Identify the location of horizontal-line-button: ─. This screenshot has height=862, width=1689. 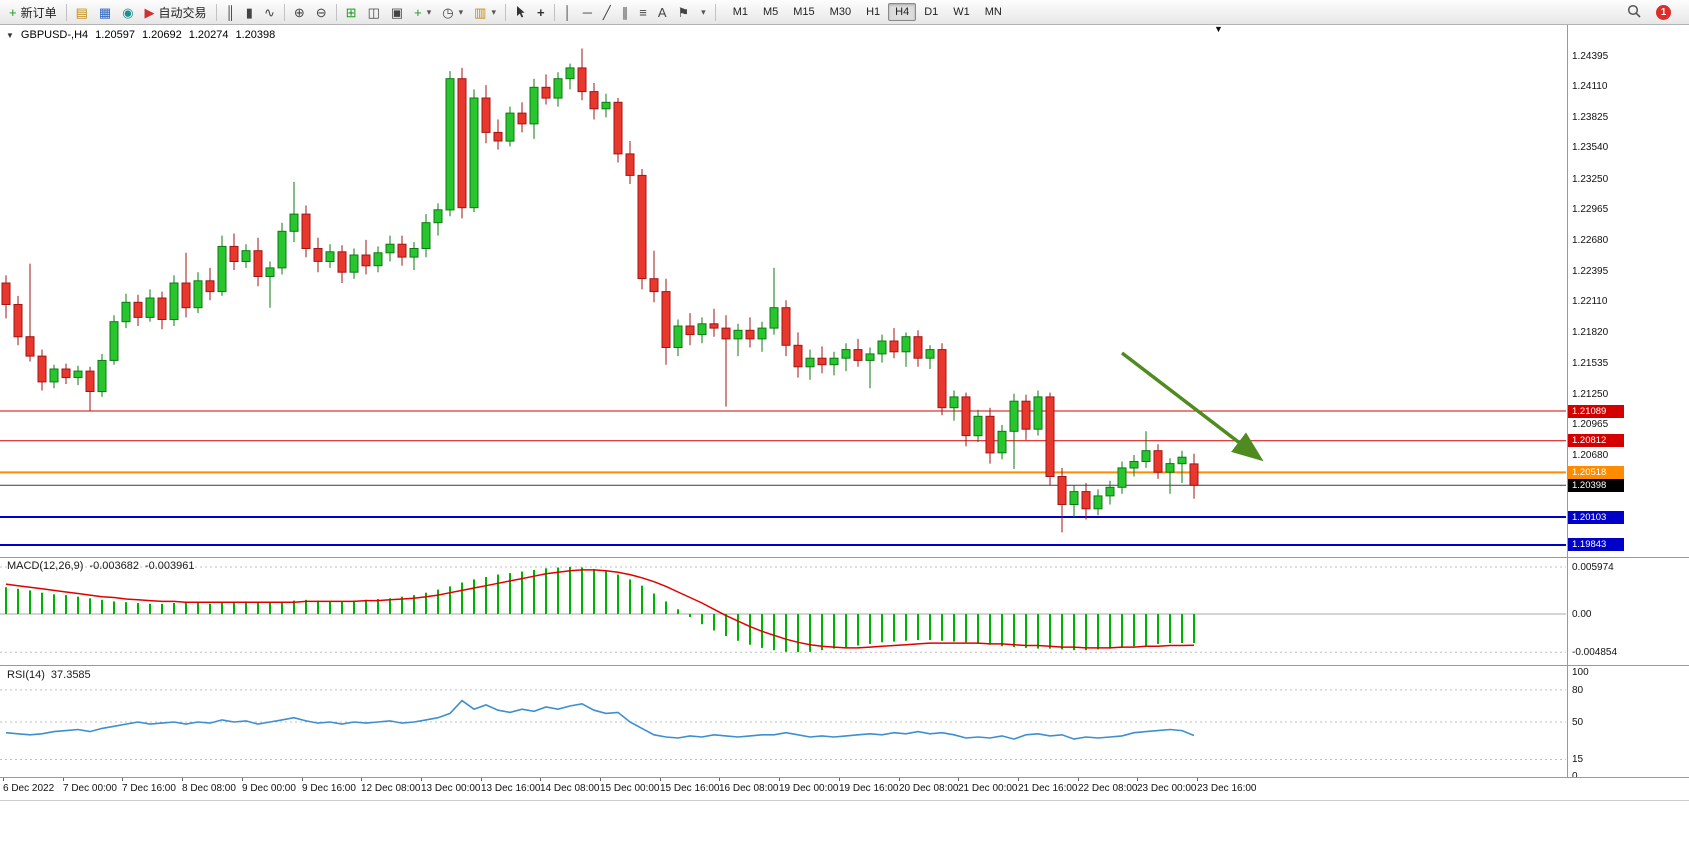
(587, 12).